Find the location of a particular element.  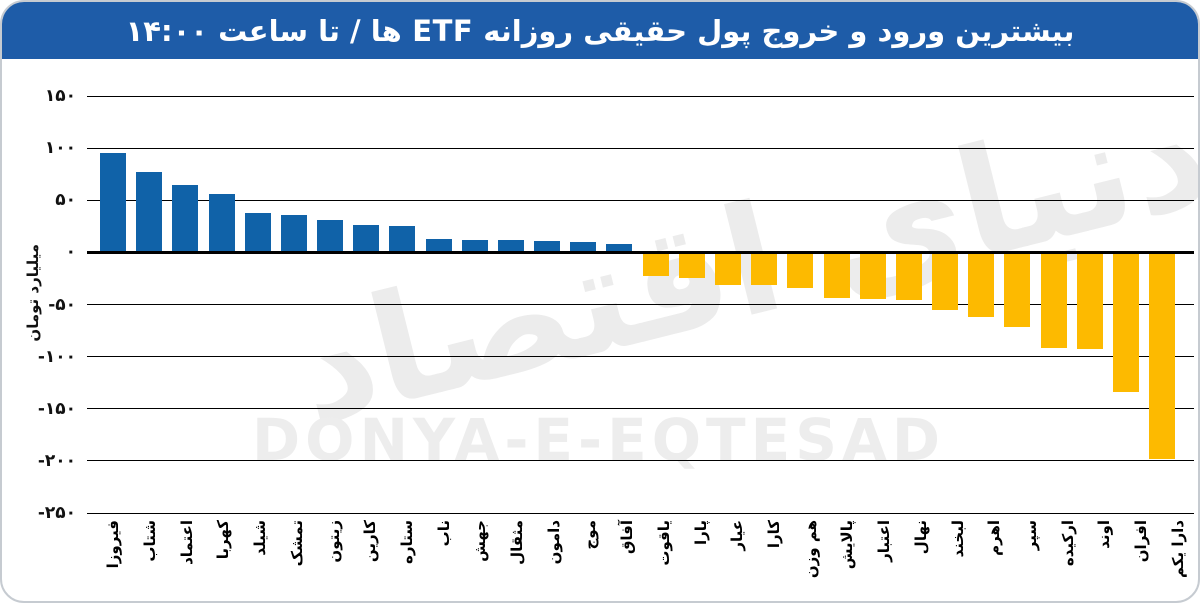

x-label-cell: شیلد is located at coordinates (260, 559).